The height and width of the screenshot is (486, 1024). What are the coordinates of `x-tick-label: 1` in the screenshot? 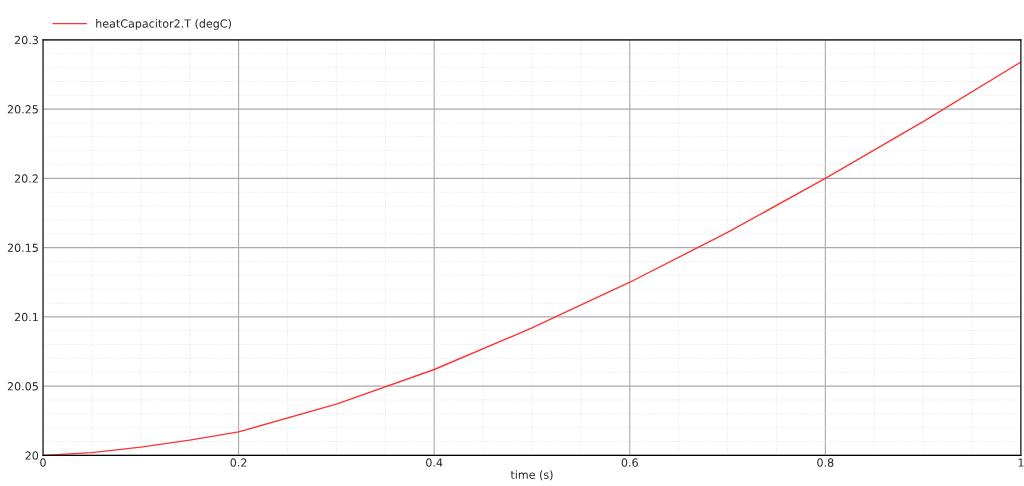 It's located at (1021, 462).